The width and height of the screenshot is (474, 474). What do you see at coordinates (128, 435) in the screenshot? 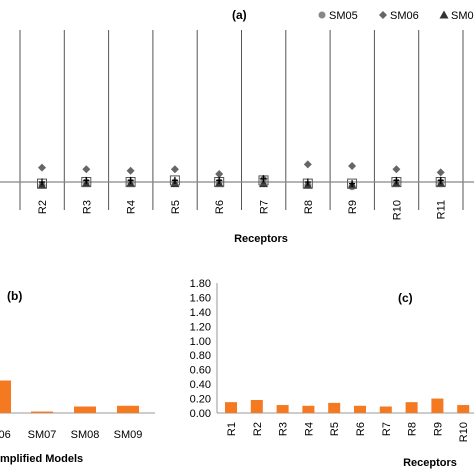
I see `panel-b-tick-label: SM09` at bounding box center [128, 435].